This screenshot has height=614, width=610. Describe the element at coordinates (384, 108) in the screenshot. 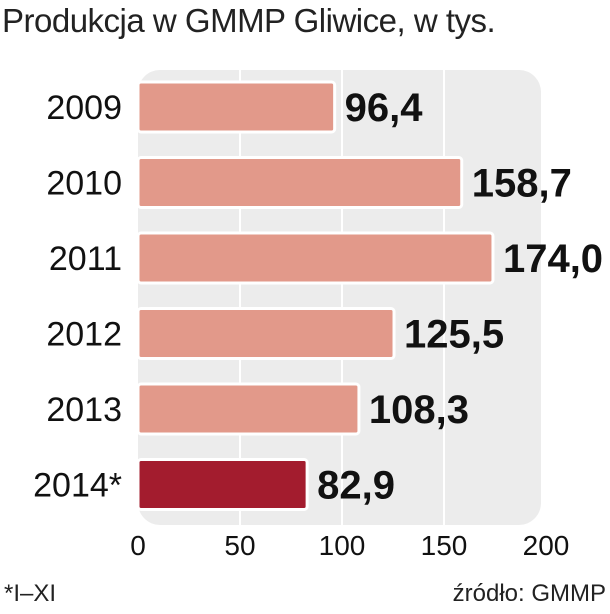

I see `value-label: 96,4` at that location.